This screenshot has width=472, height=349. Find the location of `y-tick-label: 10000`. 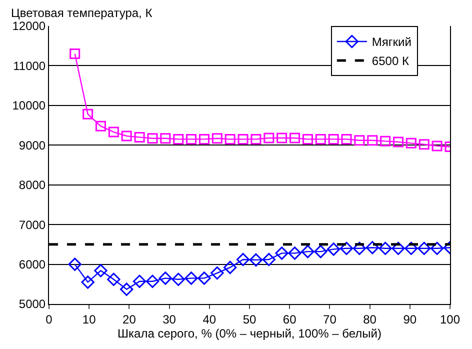

y-tick-label: 10000 is located at coordinates (29, 105).